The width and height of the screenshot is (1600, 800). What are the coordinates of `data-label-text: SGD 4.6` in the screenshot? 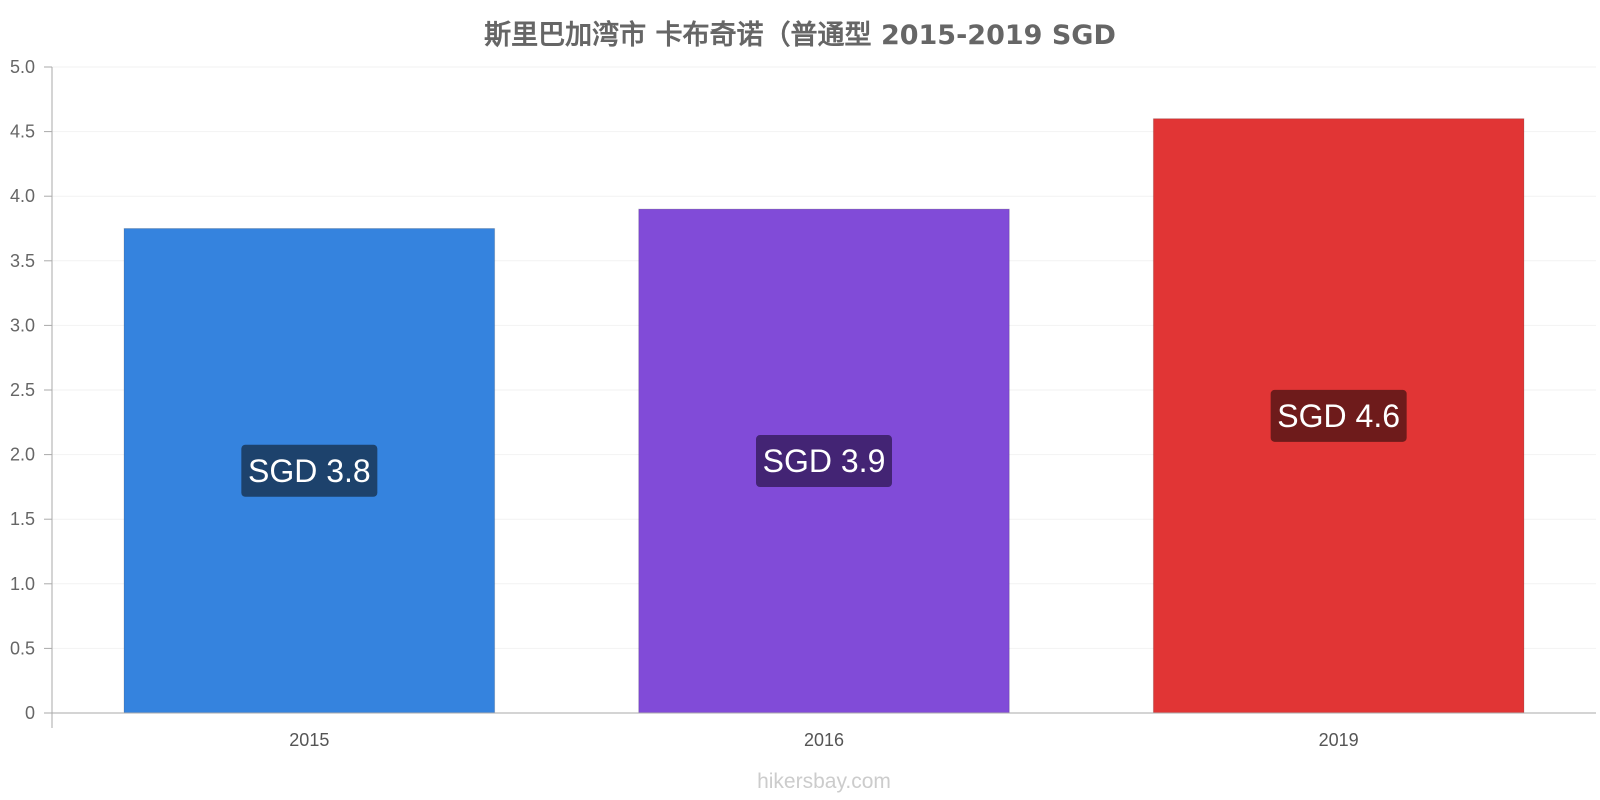 It's located at (1338, 416).